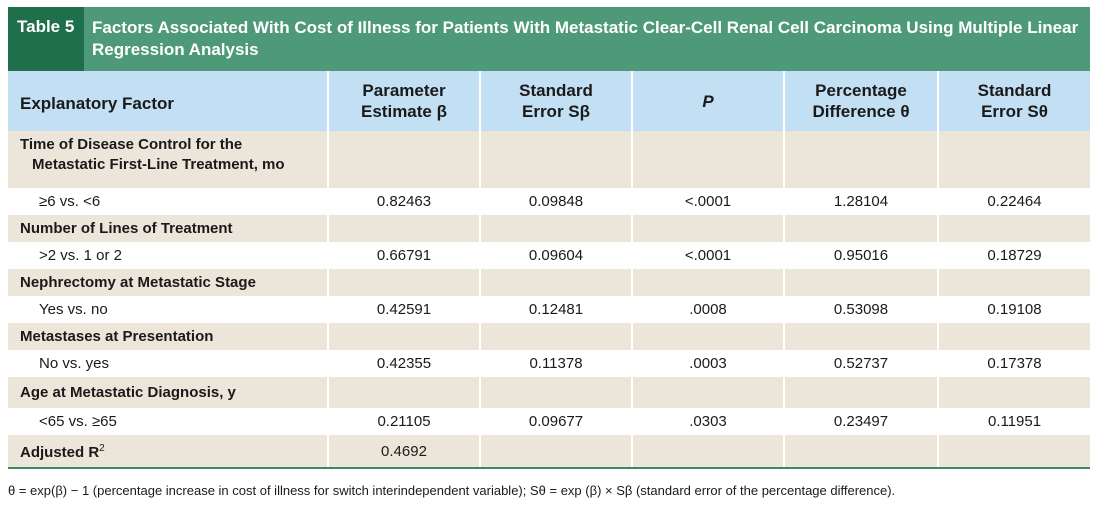 The image size is (1100, 508). I want to click on adjusted-r2-value: 0.4692, so click(403, 451).